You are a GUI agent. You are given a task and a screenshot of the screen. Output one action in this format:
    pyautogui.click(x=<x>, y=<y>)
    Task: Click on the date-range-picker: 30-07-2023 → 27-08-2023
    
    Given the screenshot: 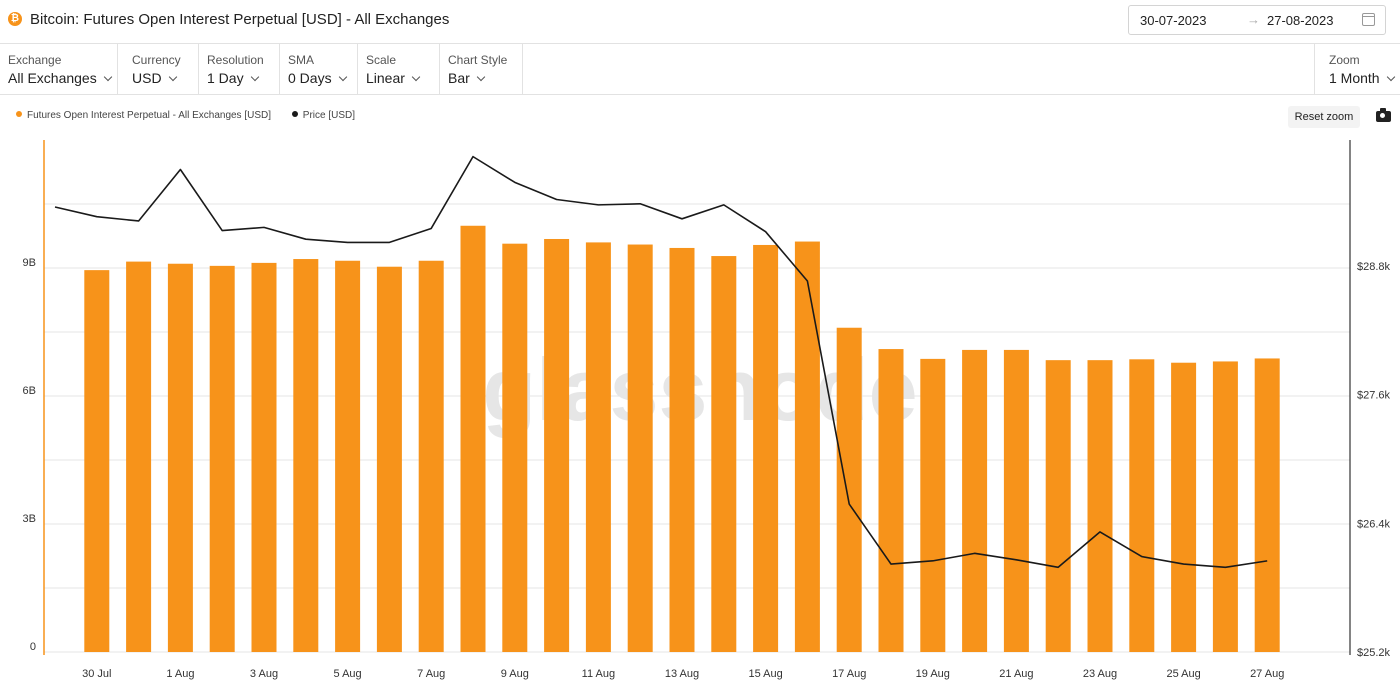 What is the action you would take?
    pyautogui.click(x=1257, y=20)
    